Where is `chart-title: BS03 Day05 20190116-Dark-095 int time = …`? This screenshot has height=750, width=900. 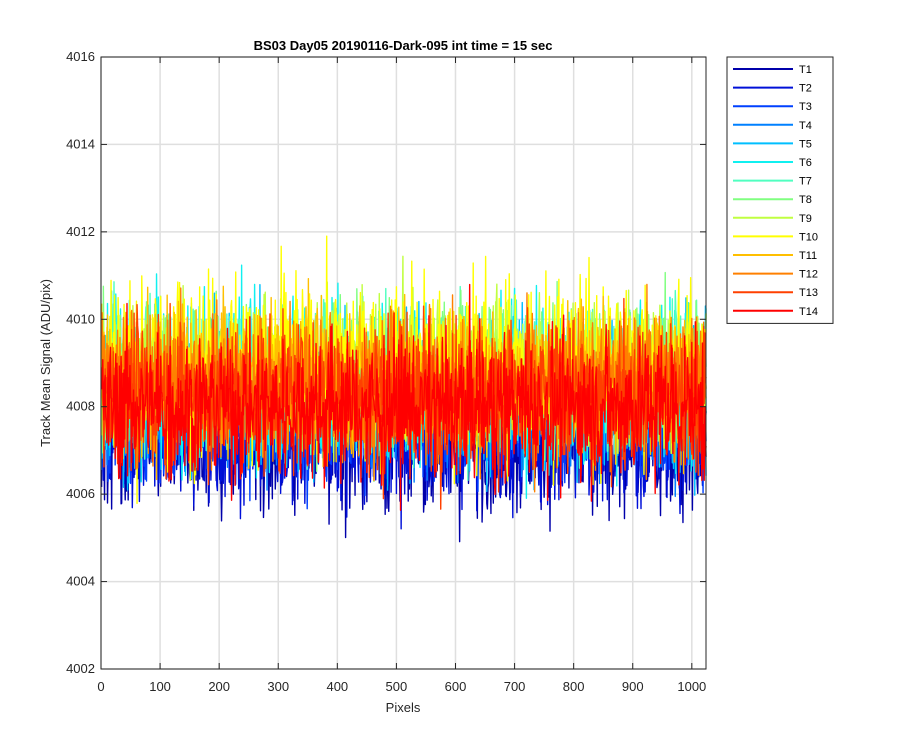 chart-title: BS03 Day05 20190116-Dark-095 int time = … is located at coordinates (403, 45).